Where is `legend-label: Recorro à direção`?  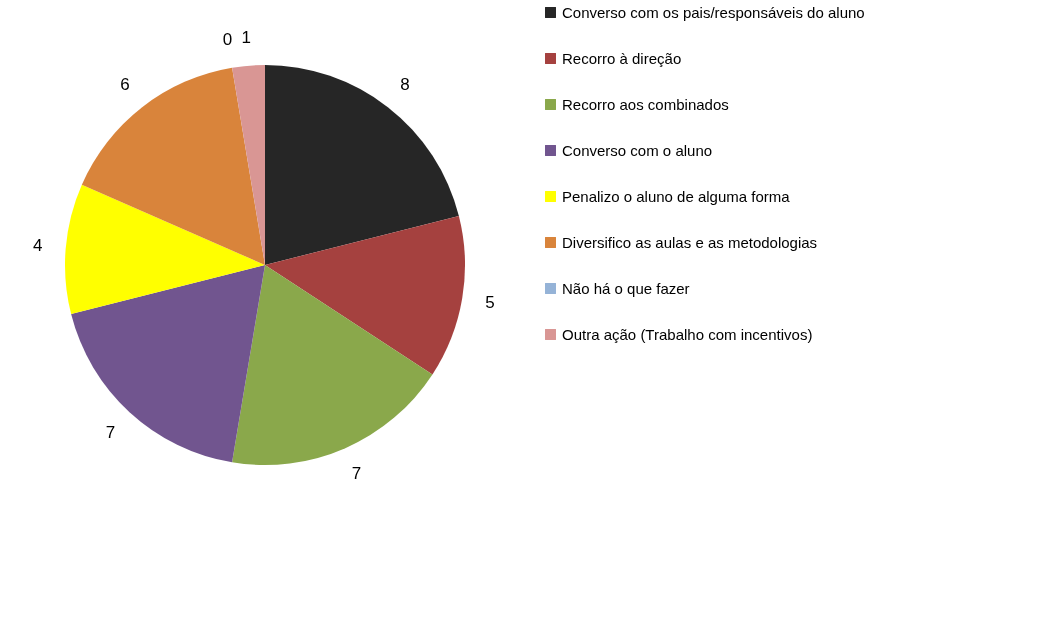
legend-label: Recorro à direção is located at coordinates (622, 58).